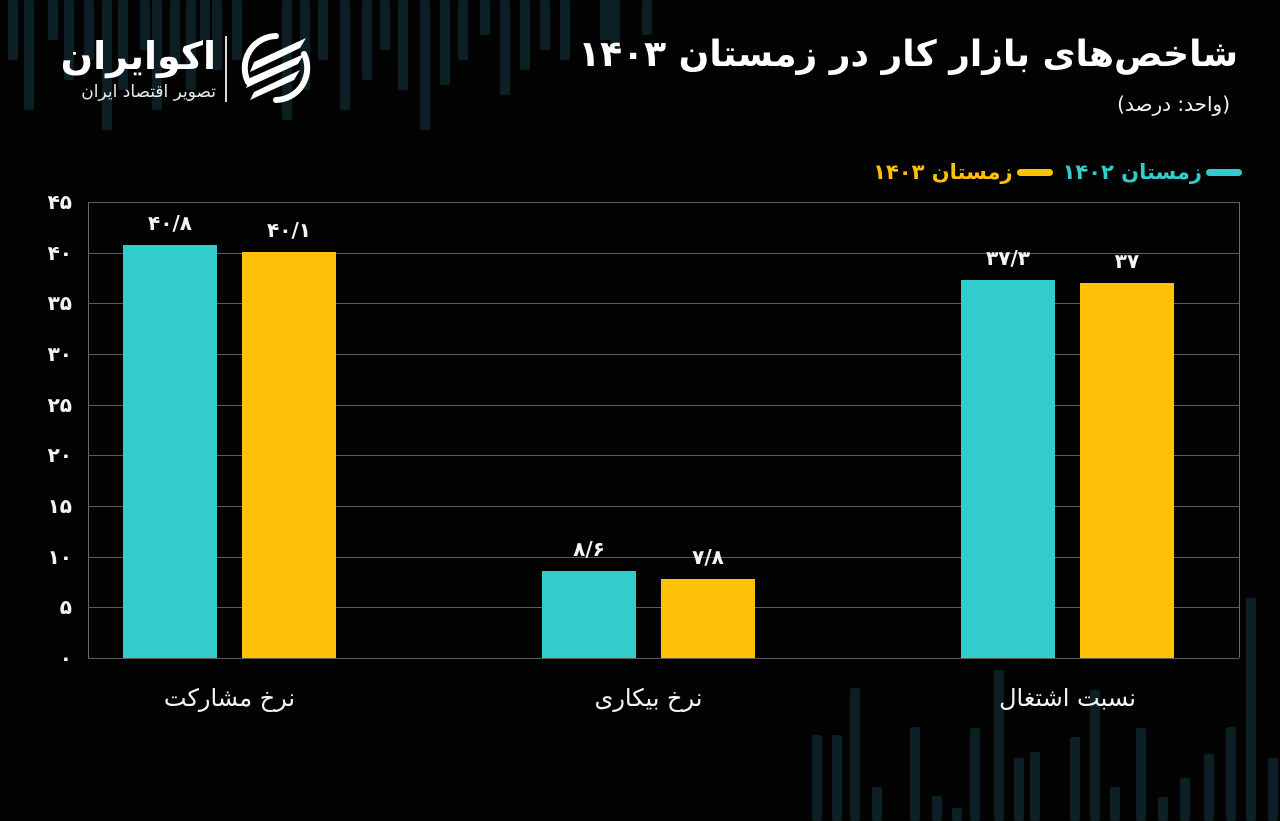 This screenshot has width=1280, height=821. Describe the element at coordinates (59, 404) in the screenshot. I see `y-tick-label: ۲۵` at that location.